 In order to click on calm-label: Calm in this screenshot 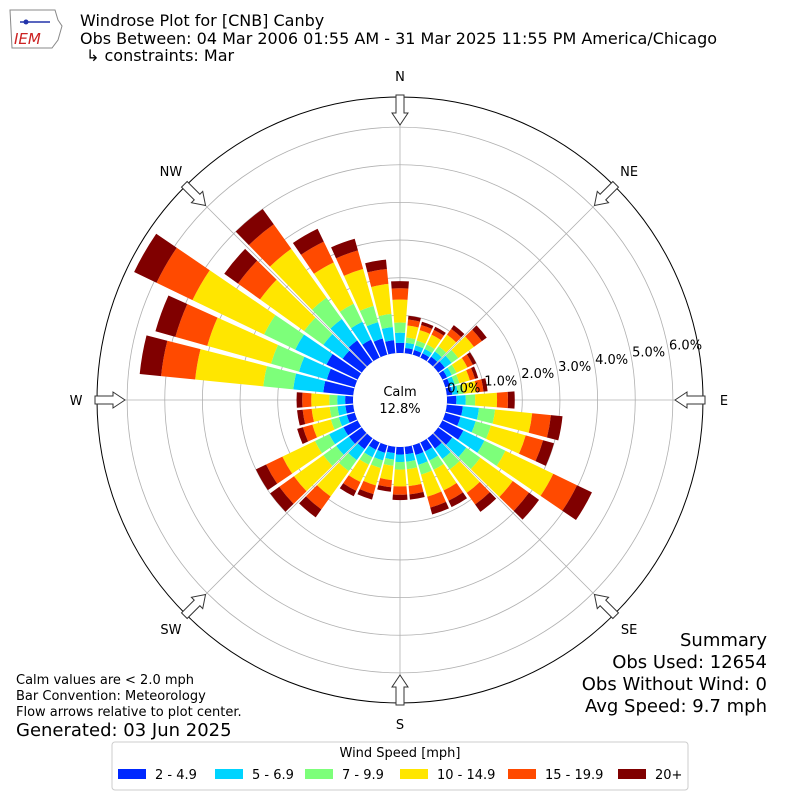, I will do `click(399, 392)`.